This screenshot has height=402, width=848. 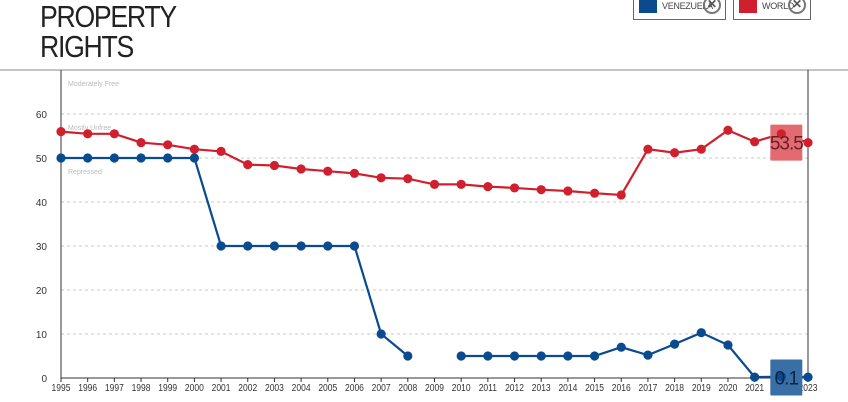 I want to click on callout-box, so click(x=786, y=377).